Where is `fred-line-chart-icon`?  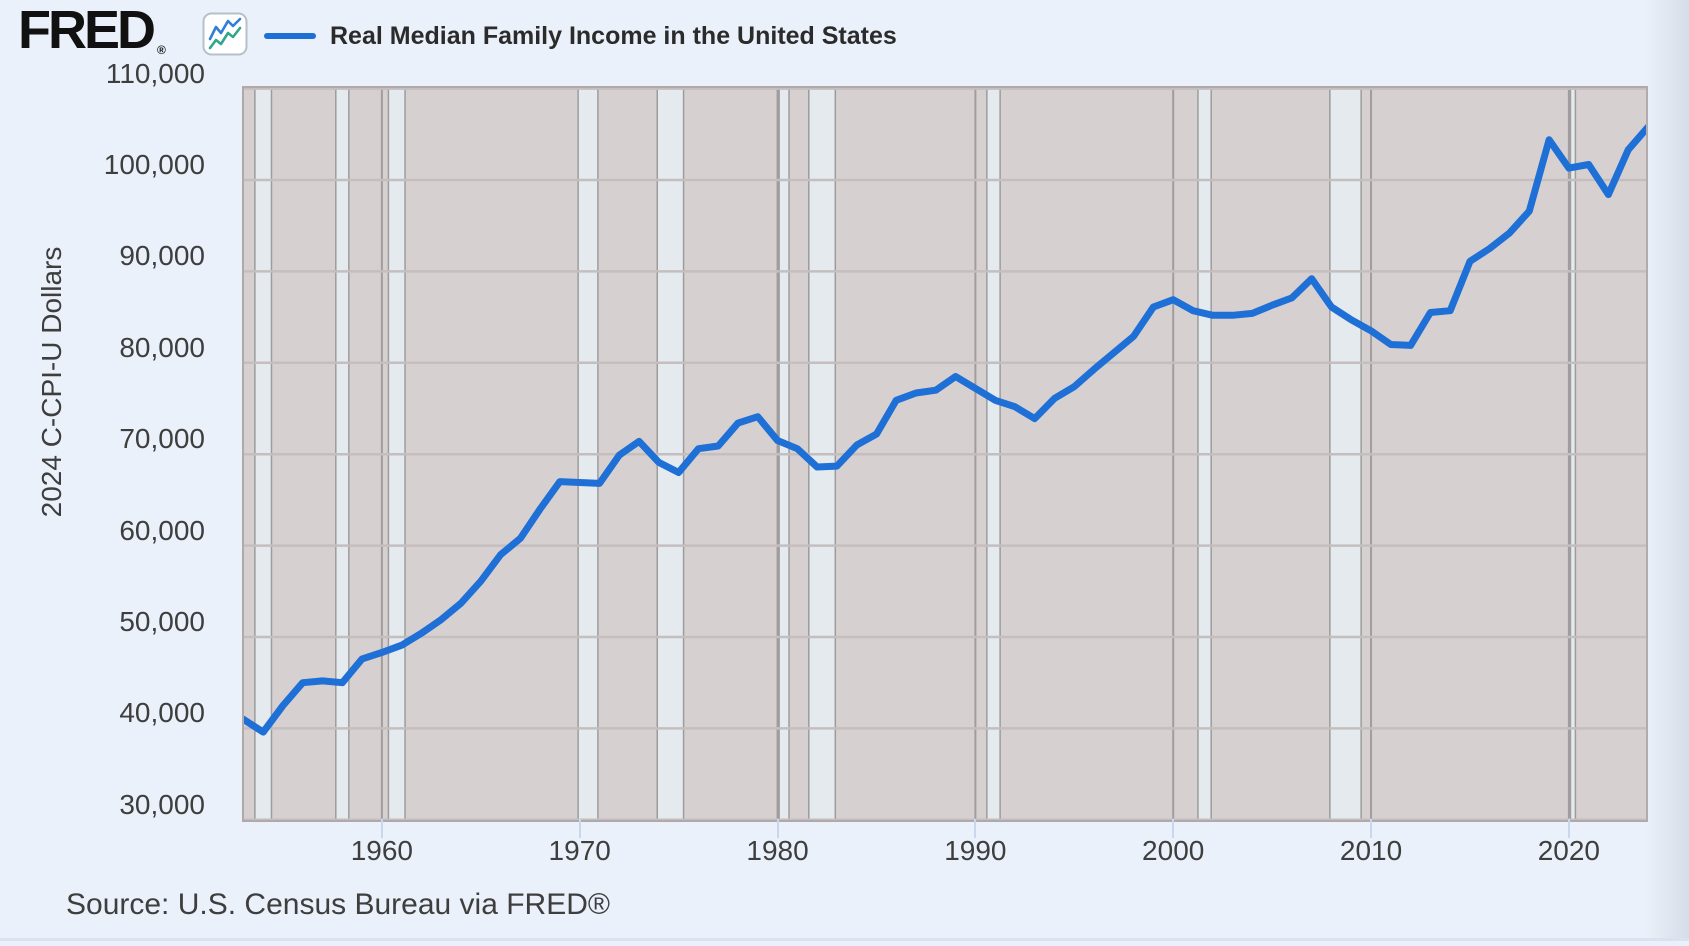
fred-line-chart-icon is located at coordinates (225, 34).